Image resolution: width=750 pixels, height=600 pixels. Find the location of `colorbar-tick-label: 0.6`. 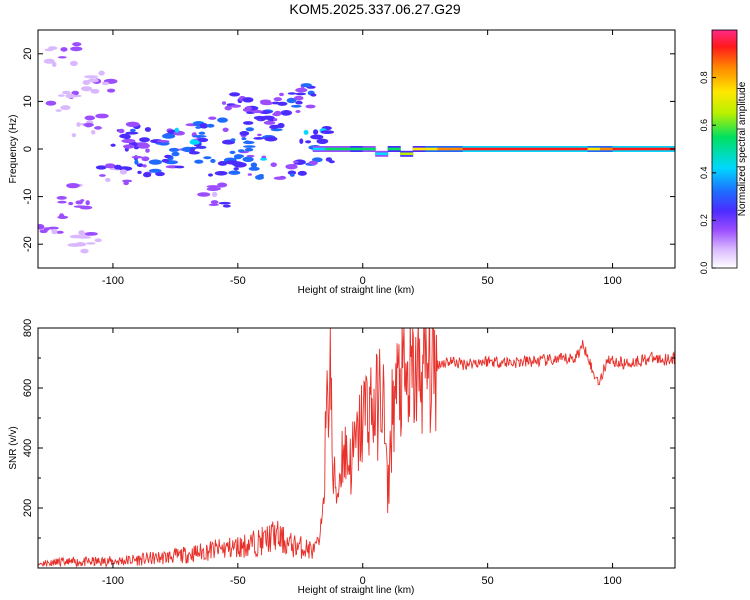

colorbar-tick-label: 0.6 is located at coordinates (704, 125).